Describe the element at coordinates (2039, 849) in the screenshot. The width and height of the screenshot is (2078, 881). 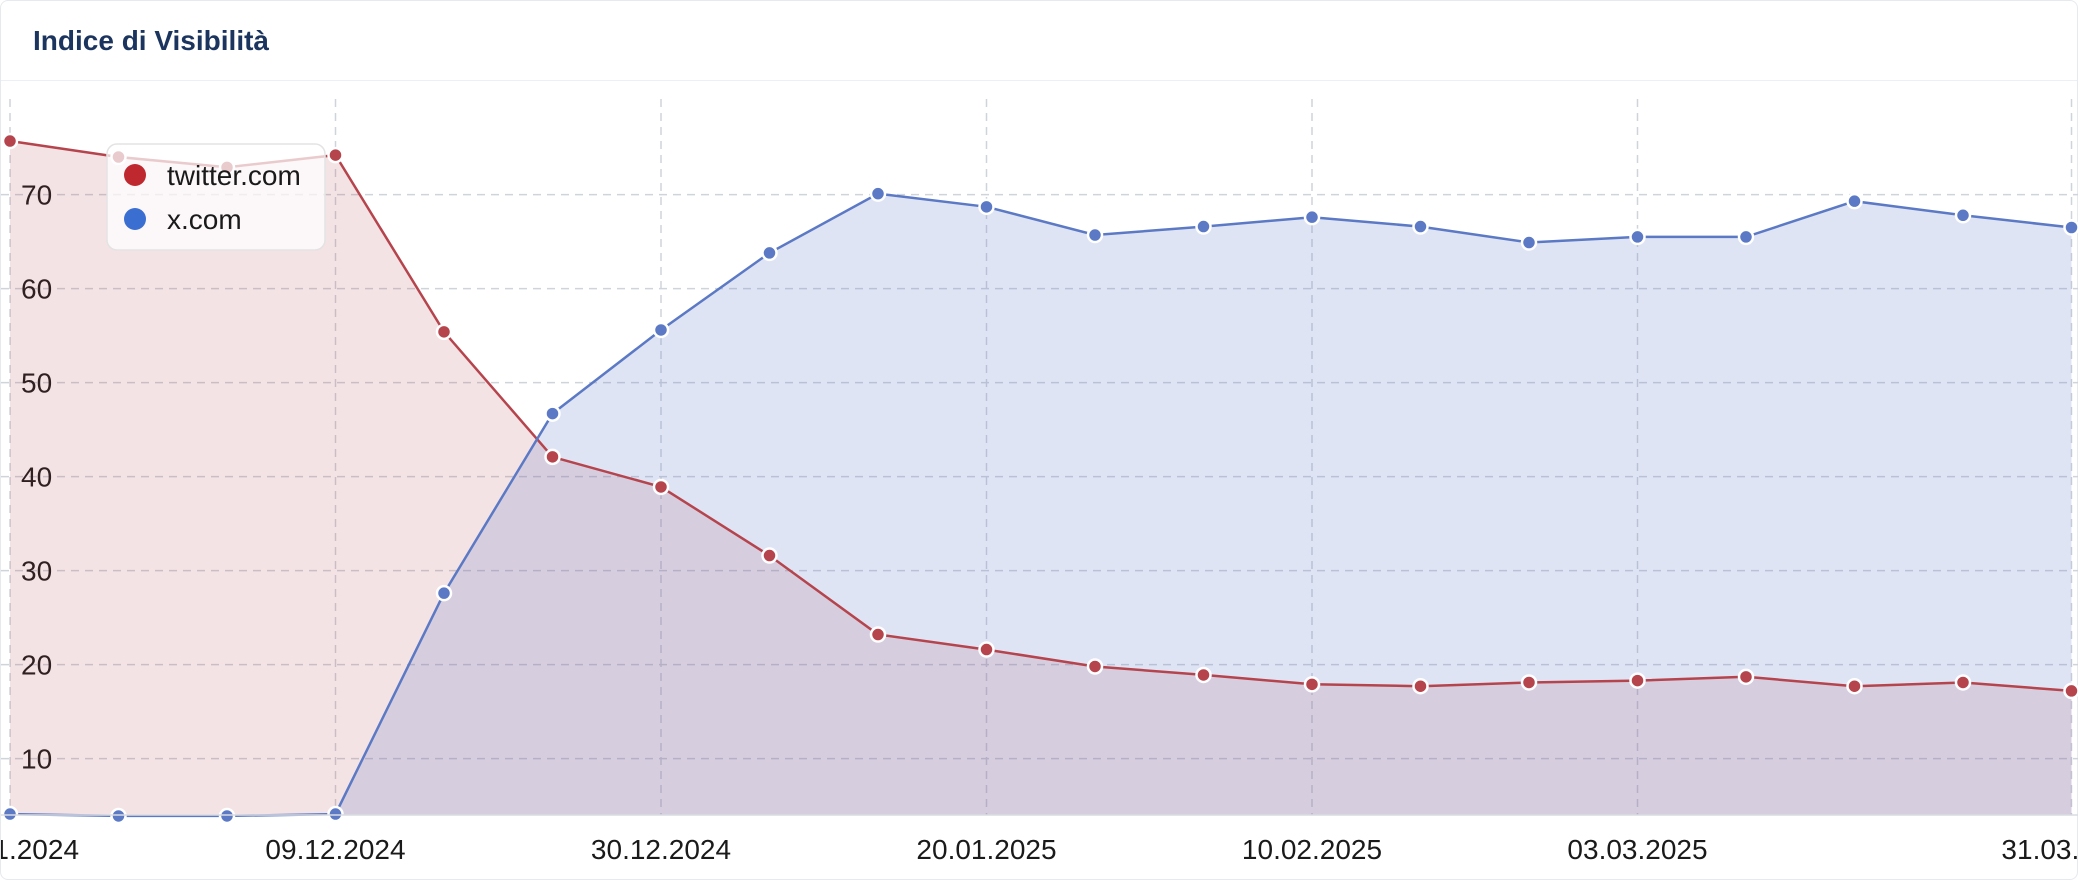
I see `x-tick-label: 31.03.2025` at that location.